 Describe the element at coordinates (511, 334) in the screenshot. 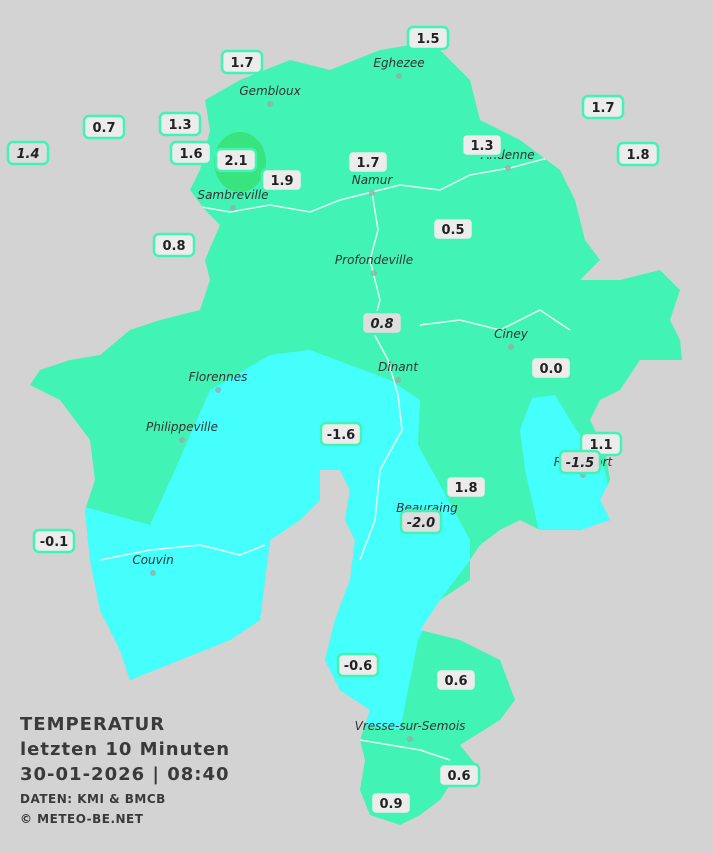

I see `city-label: Ciney` at that location.